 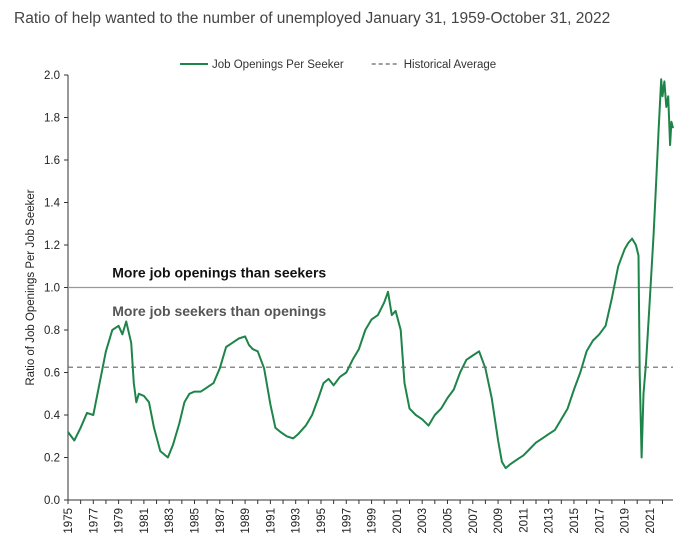 What do you see at coordinates (600, 521) in the screenshot?
I see `x-tick-label: 2017` at bounding box center [600, 521].